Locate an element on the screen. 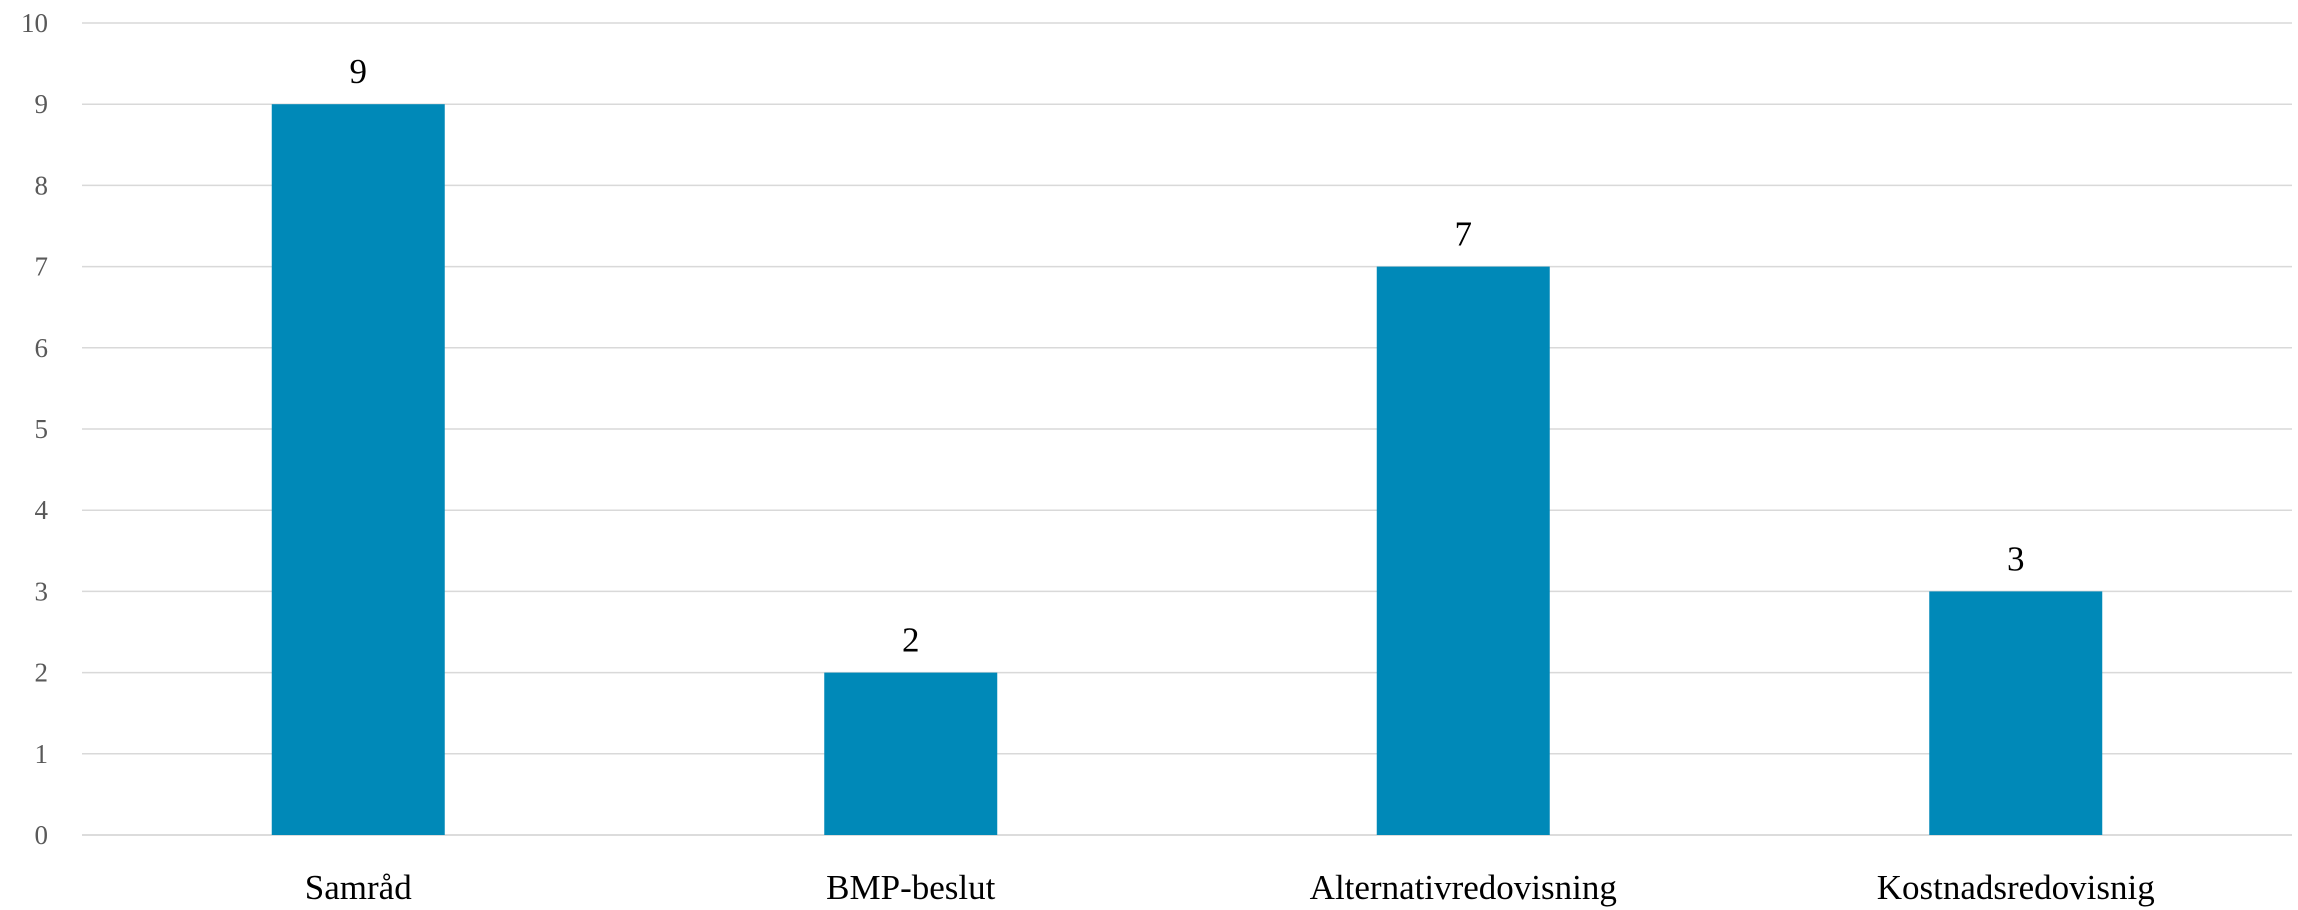  y-tick-label: 8 is located at coordinates (42, 185).